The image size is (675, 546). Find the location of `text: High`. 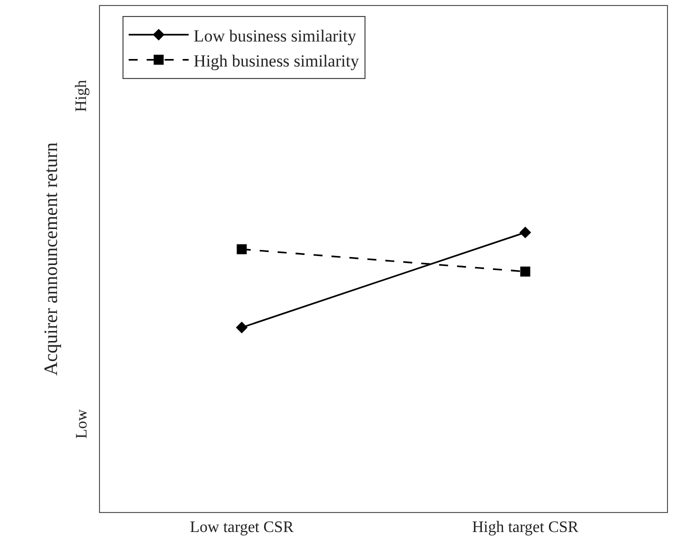

text: High is located at coordinates (81, 96).